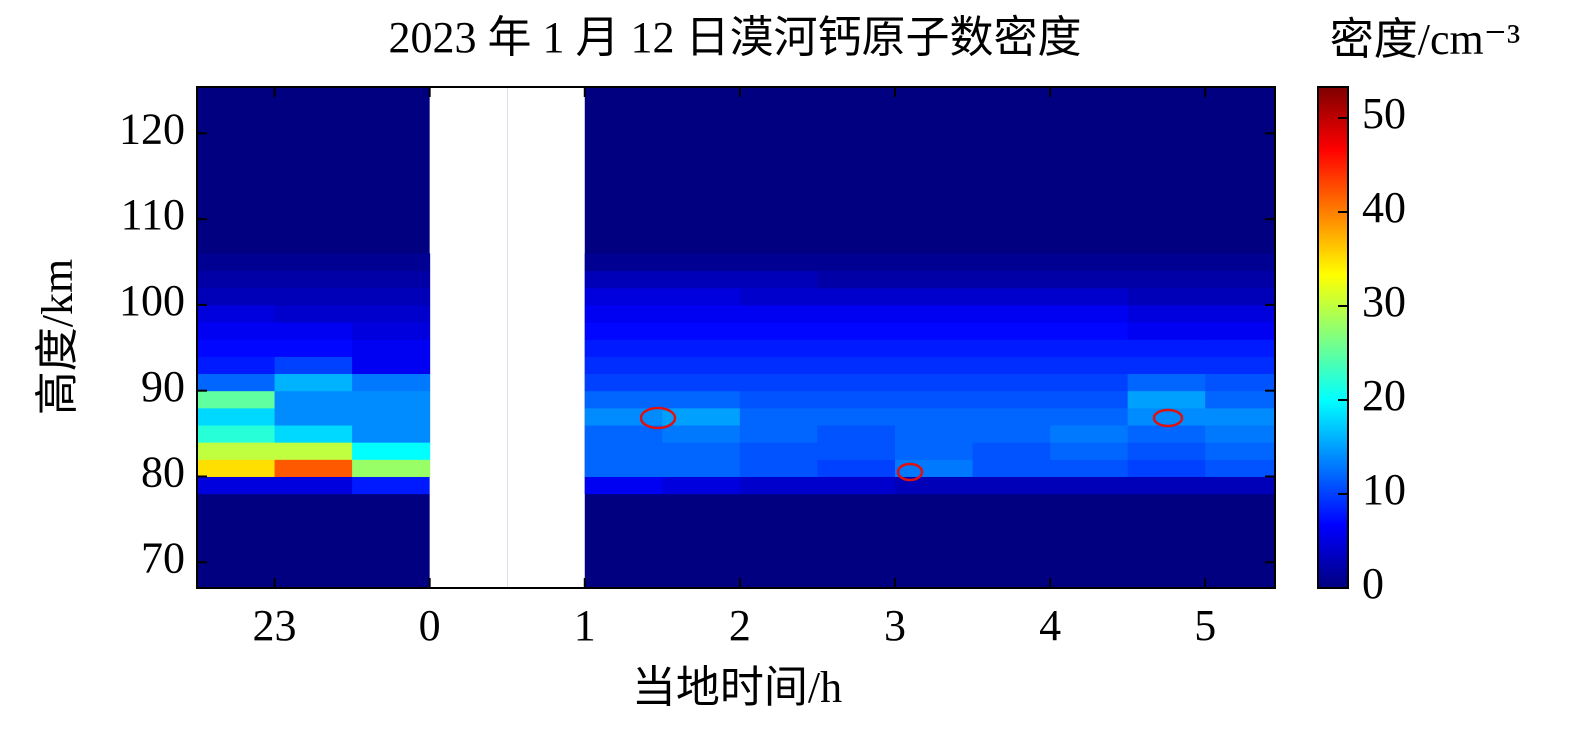  I want to click on colorbar-tick-label: 0, so click(1373, 583).